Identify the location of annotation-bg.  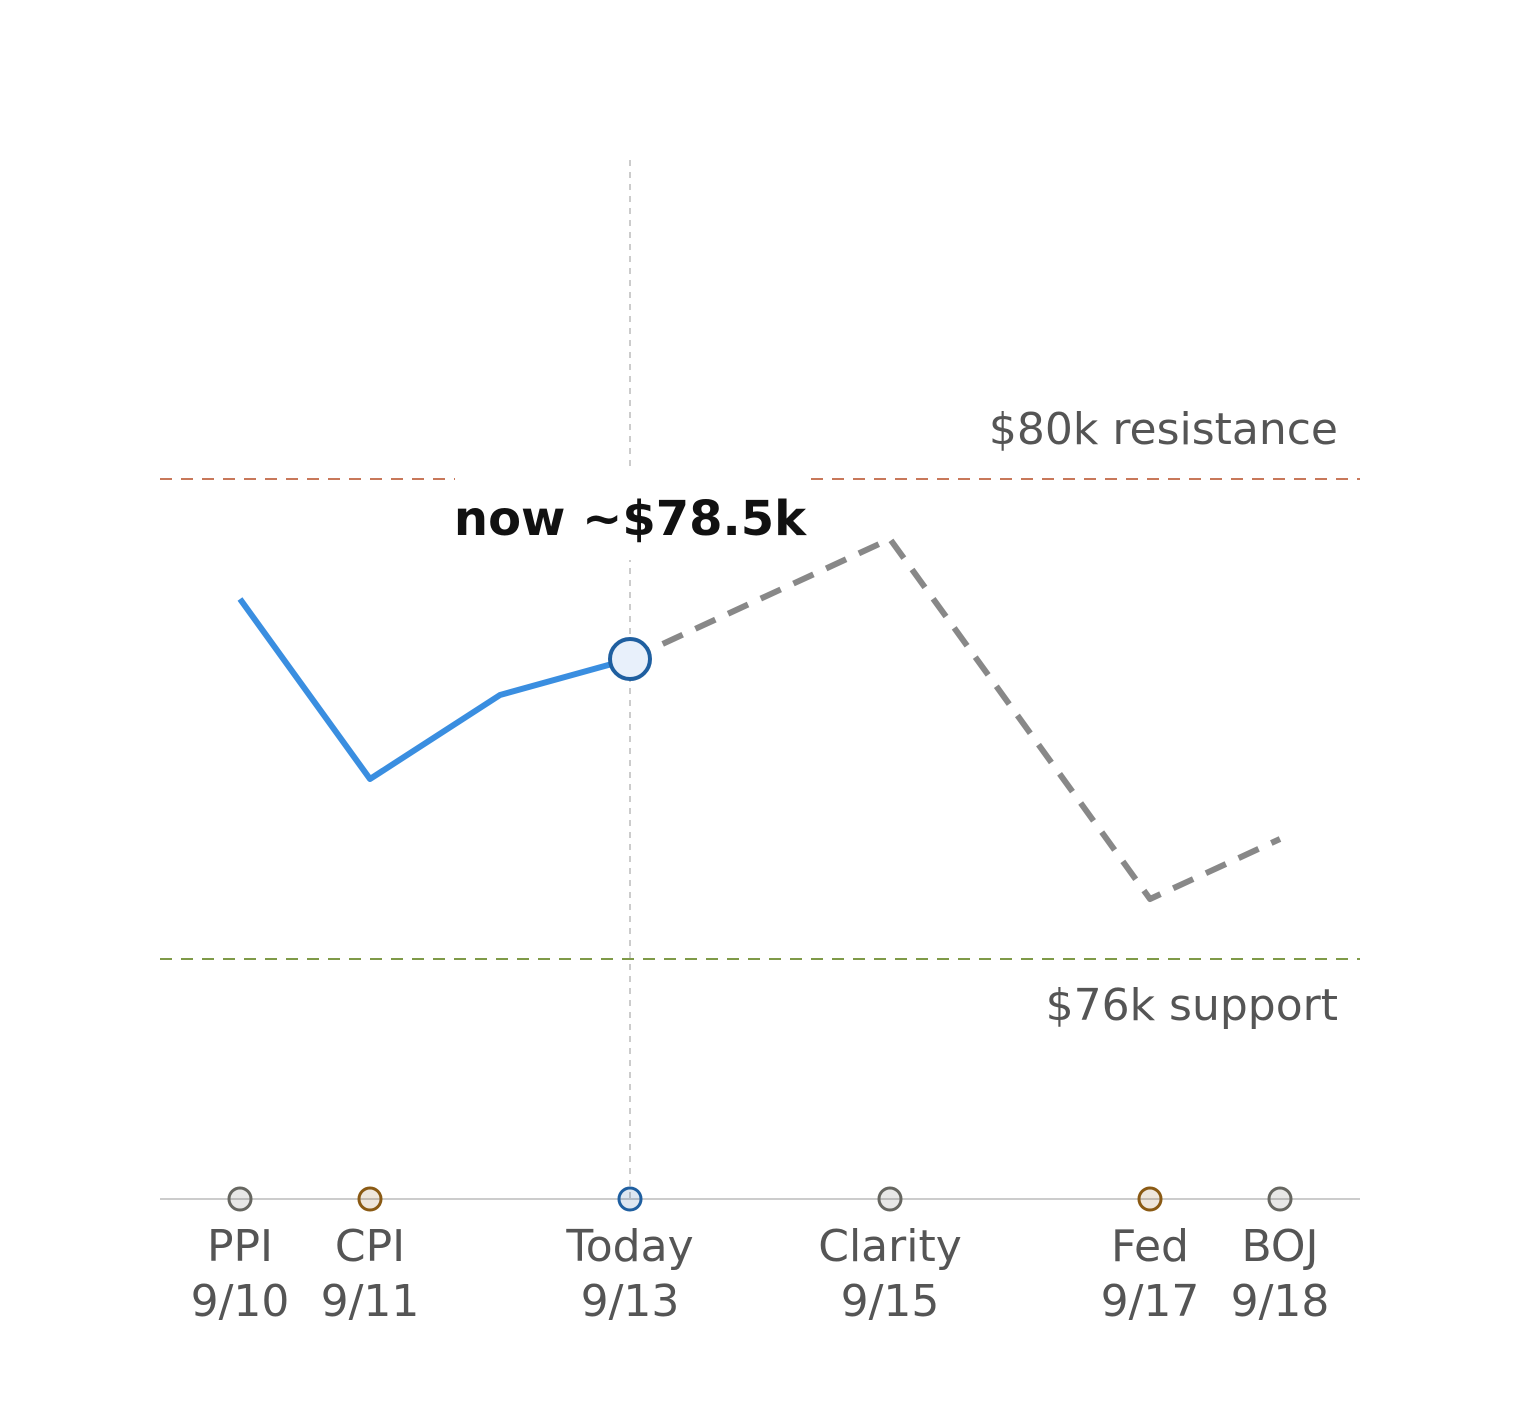
(632, 515).